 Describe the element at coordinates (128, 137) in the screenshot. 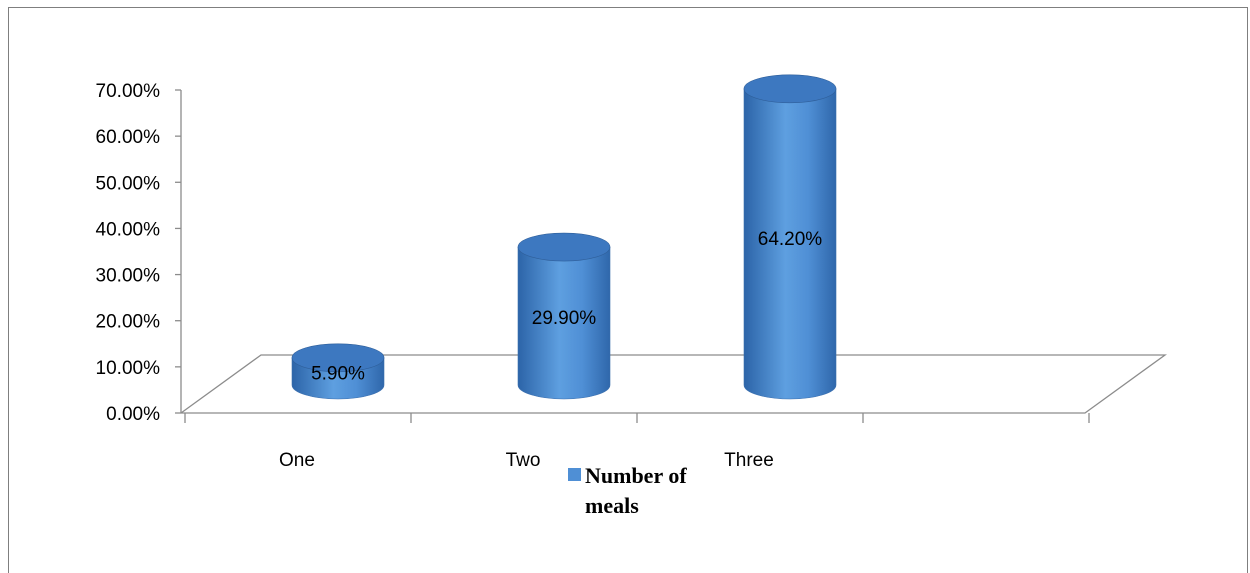

I see `y-tick-label: 60.00%` at that location.